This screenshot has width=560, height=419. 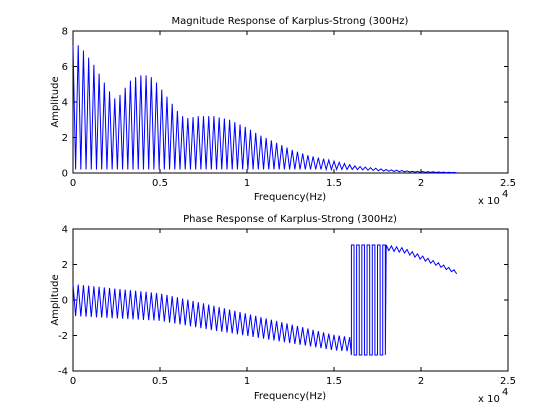 What do you see at coordinates (290, 197) in the screenshot?
I see `magnitude-x-axis-label: Frequency(Hz)` at bounding box center [290, 197].